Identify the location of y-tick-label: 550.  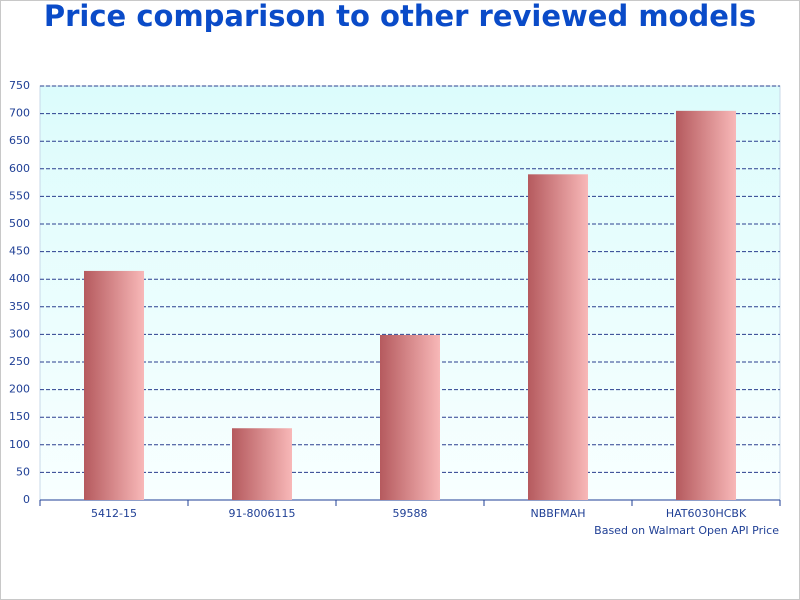
(19, 195).